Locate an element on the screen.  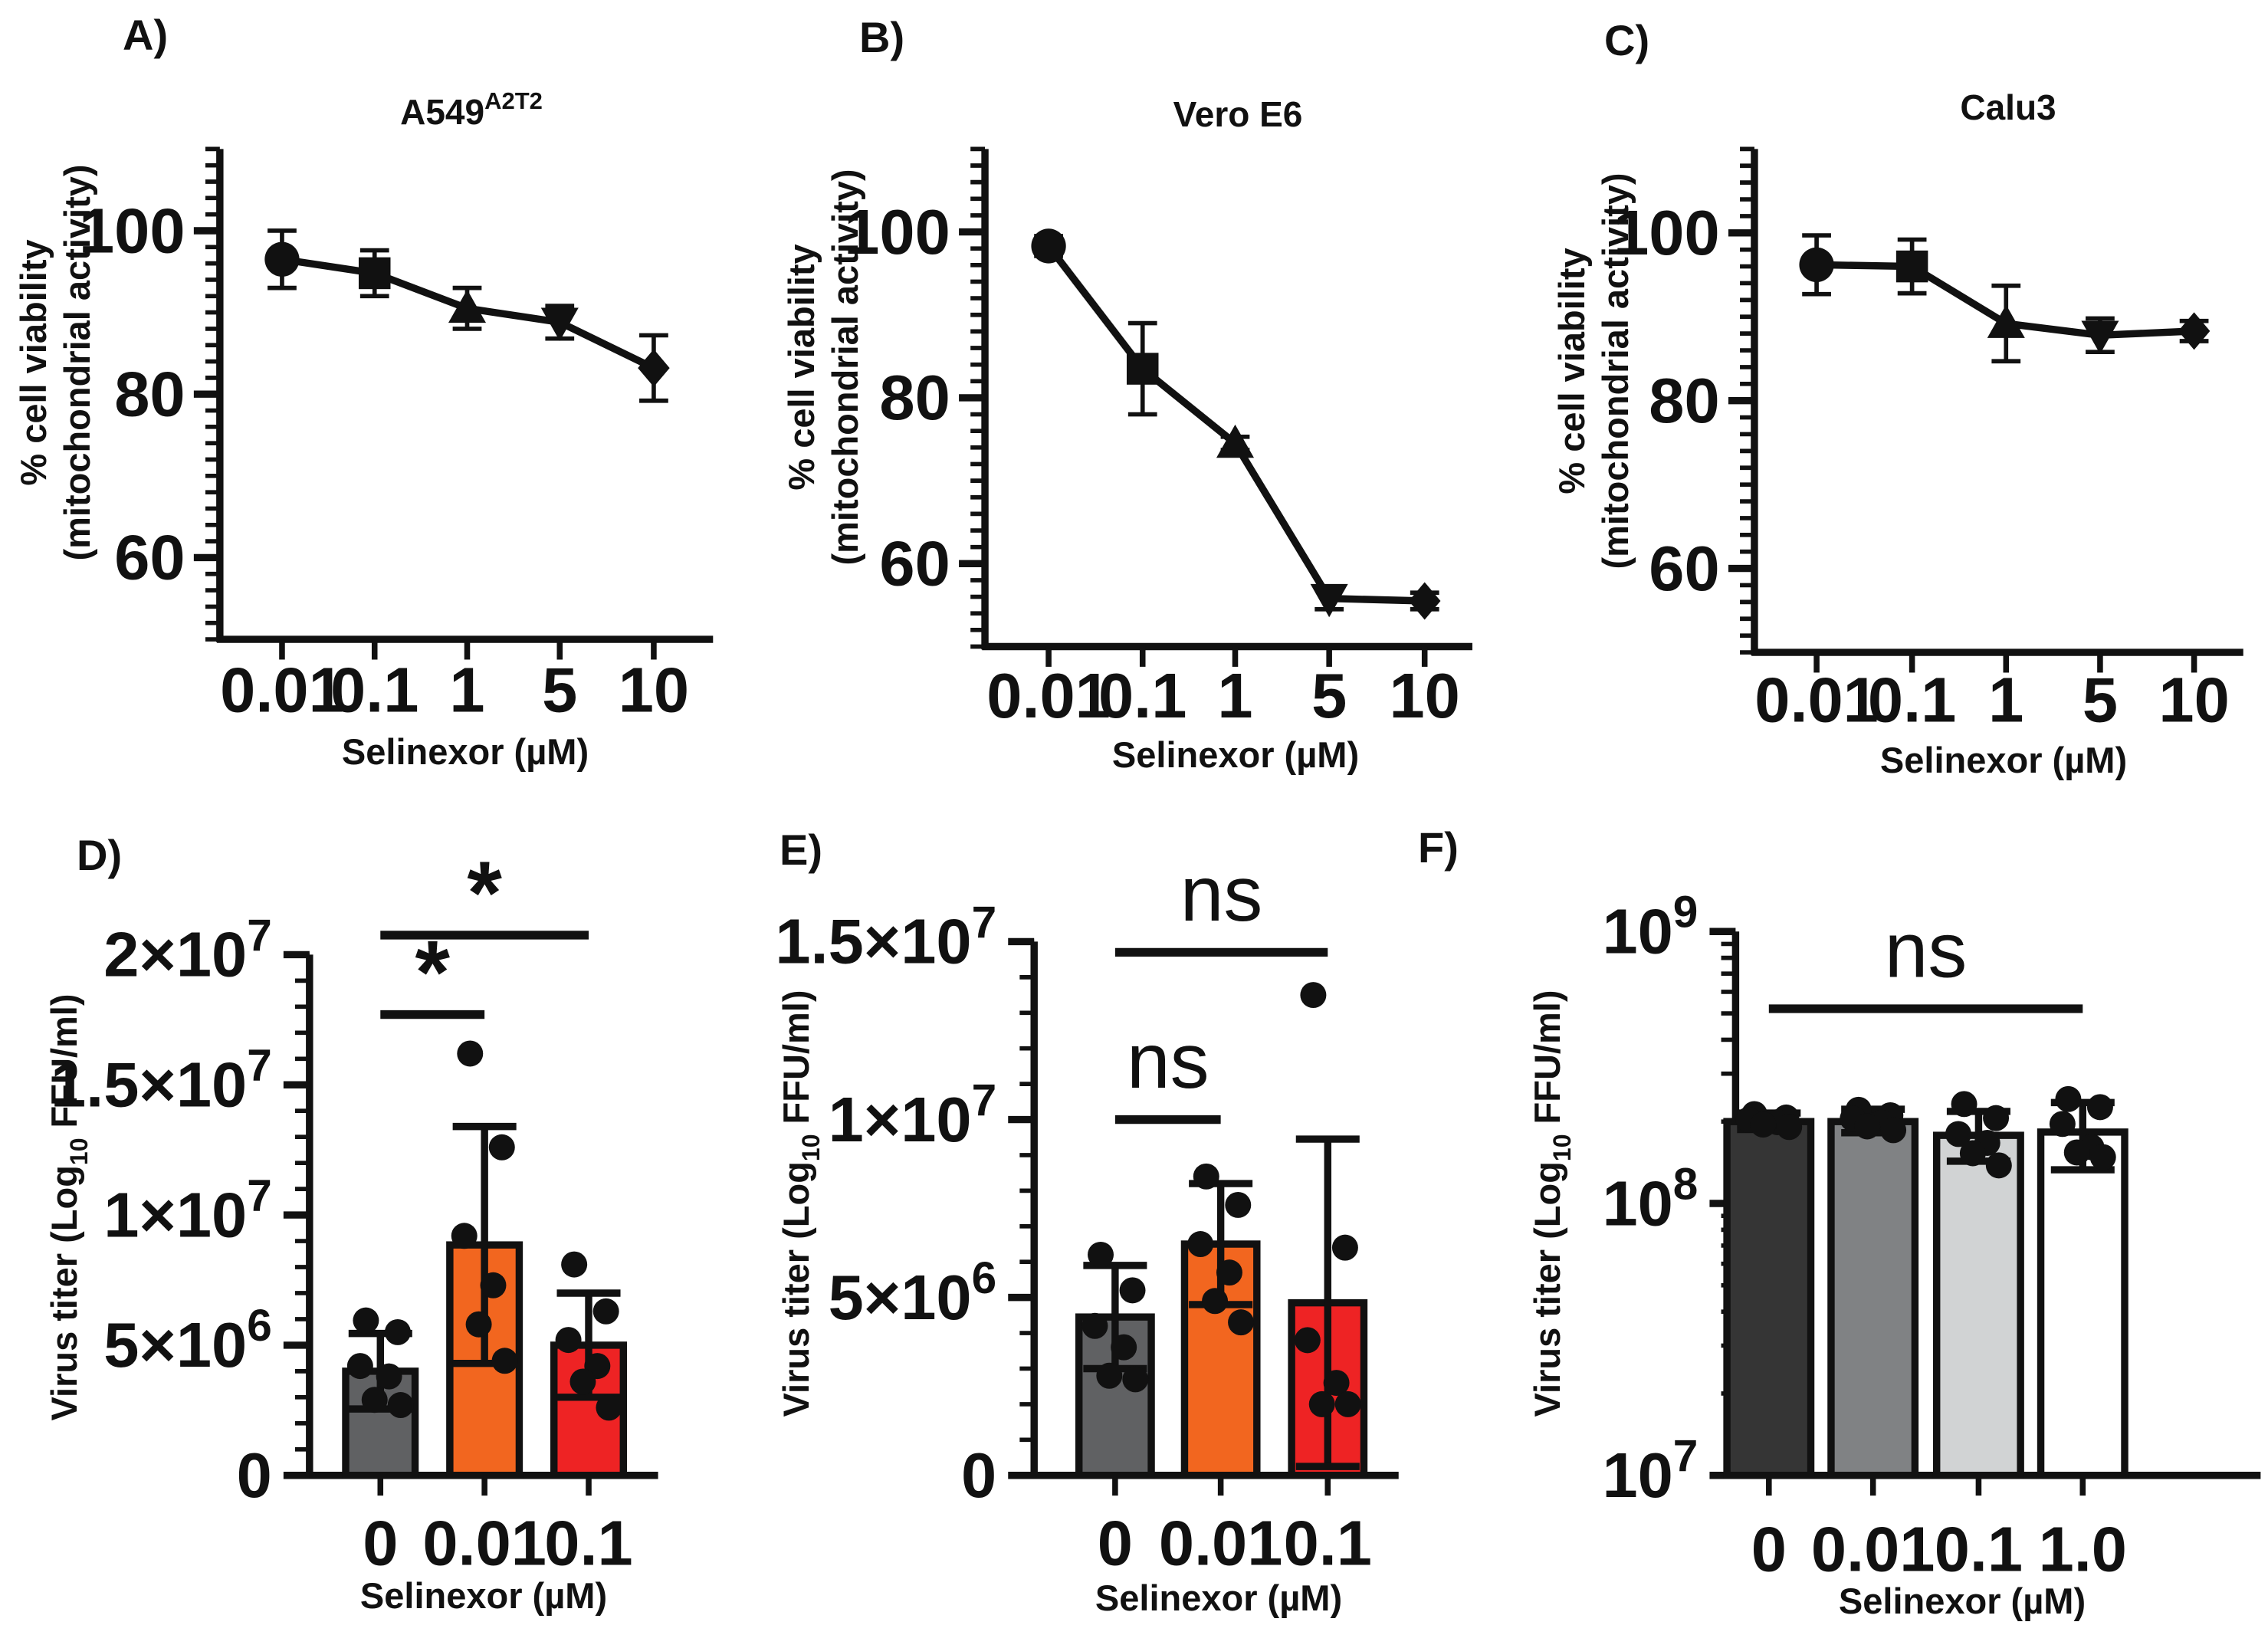
y-tick-label-f: 10⁹ is located at coordinates (1650, 927).